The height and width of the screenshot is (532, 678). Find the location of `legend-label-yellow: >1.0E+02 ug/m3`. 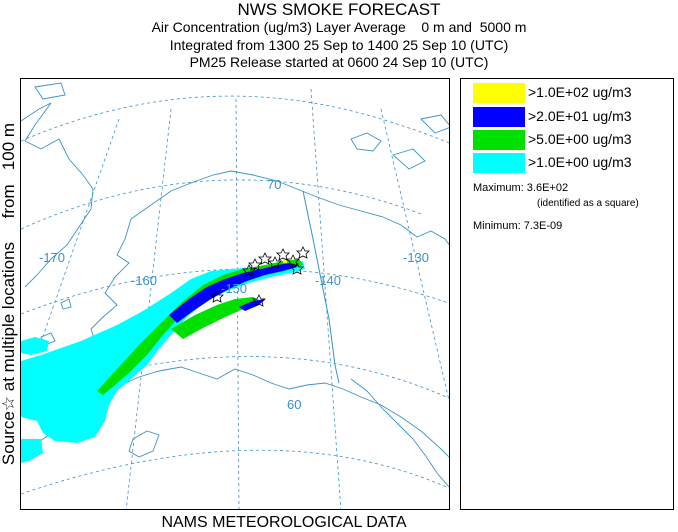

legend-label-yellow: >1.0E+02 ug/m3 is located at coordinates (580, 92).